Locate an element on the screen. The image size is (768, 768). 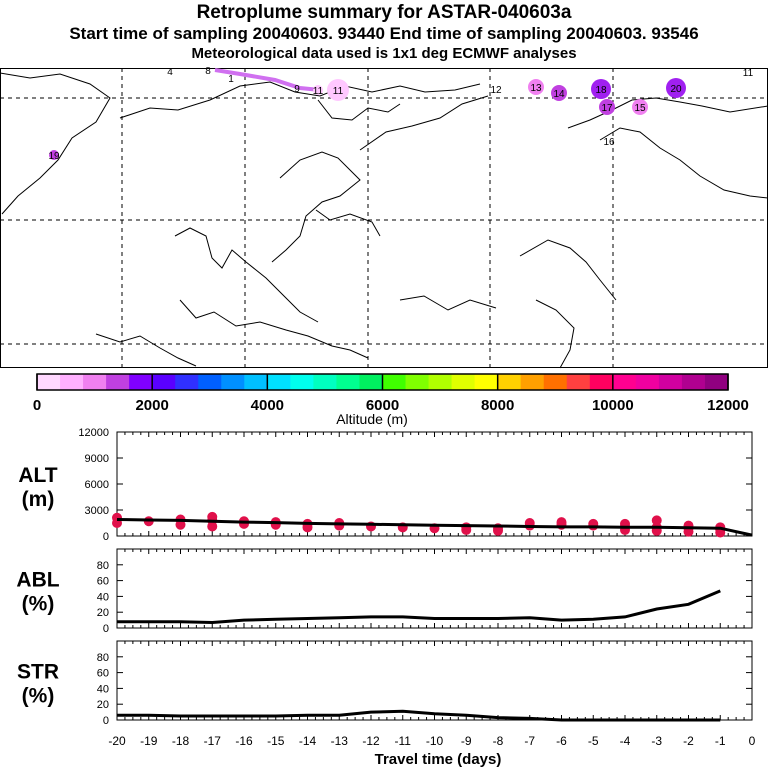
colorbar-tick-label: 12000 is located at coordinates (728, 405).